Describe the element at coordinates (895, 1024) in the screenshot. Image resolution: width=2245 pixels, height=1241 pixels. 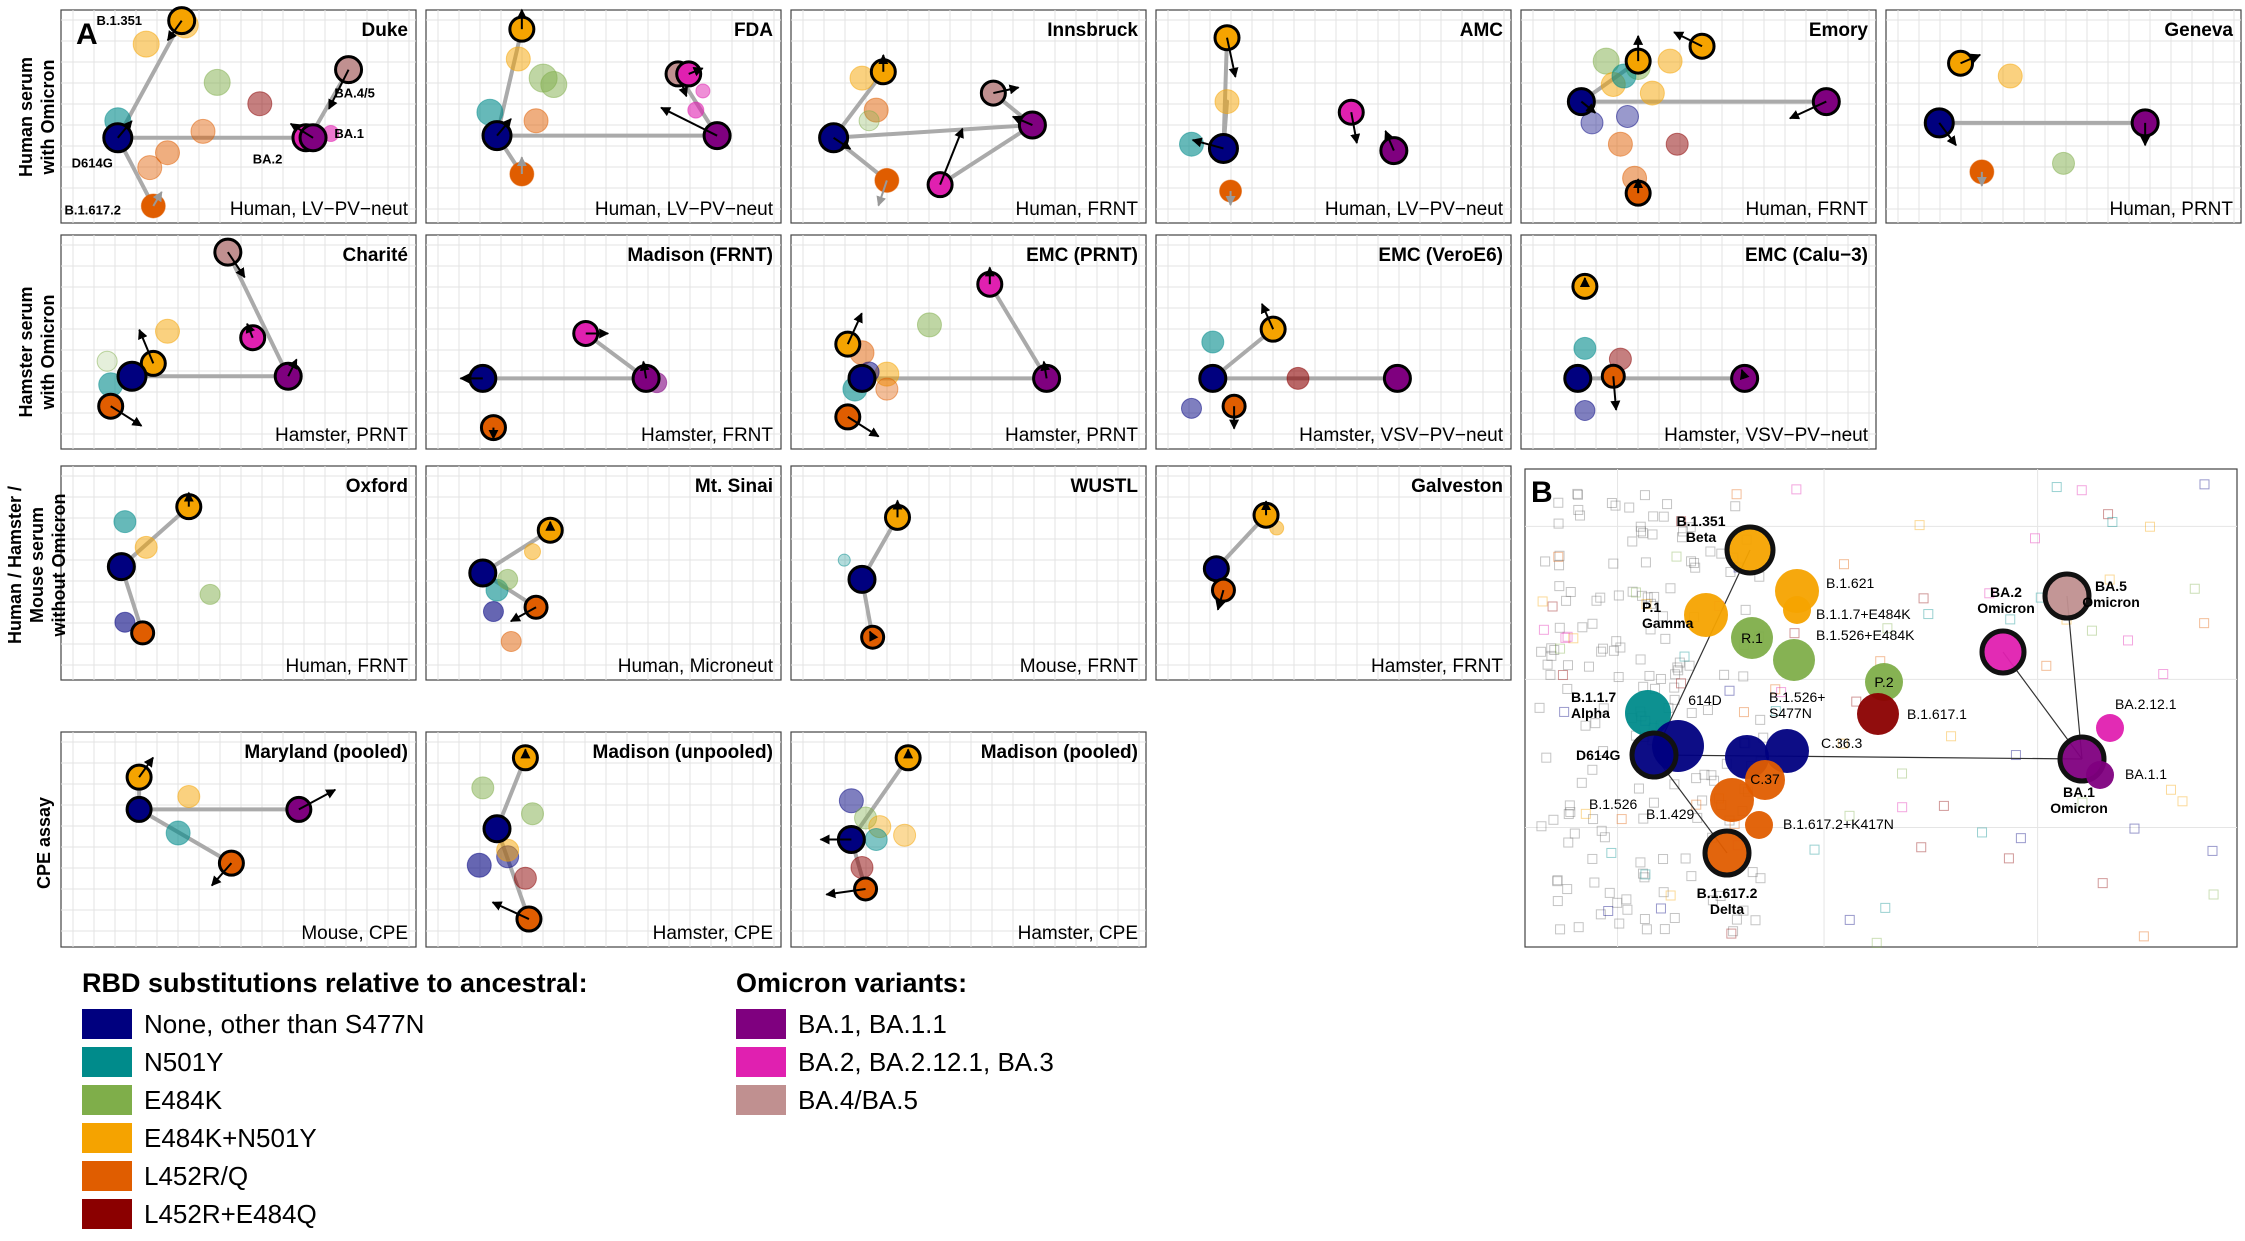
I see `legend-omicron-item: BA.1, BA.1.1` at that location.